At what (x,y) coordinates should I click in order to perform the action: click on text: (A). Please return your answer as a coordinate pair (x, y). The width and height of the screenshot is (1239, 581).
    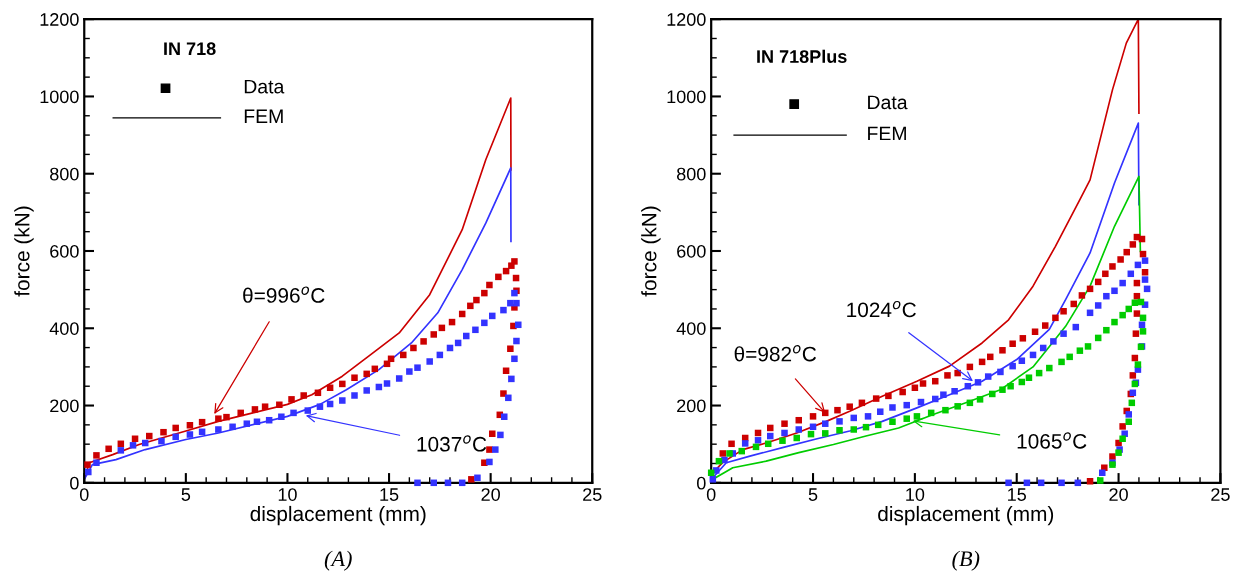
    Looking at the image, I should click on (338, 560).